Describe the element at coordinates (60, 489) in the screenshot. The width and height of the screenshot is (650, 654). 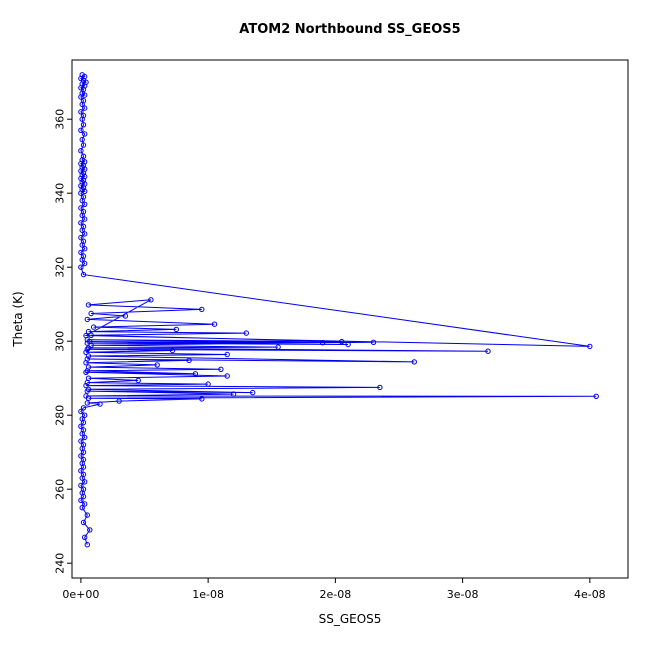
I see `y-tick-label: 260` at that location.